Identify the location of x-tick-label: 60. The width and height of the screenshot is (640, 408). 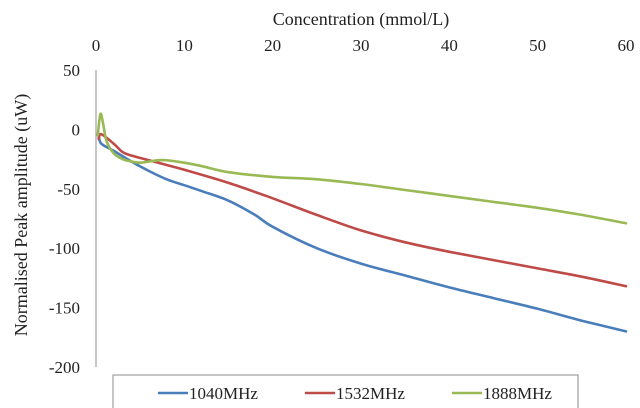
(626, 45).